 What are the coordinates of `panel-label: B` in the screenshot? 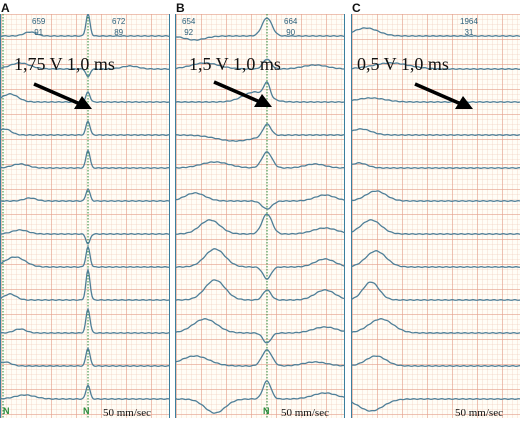 It's located at (180, 8).